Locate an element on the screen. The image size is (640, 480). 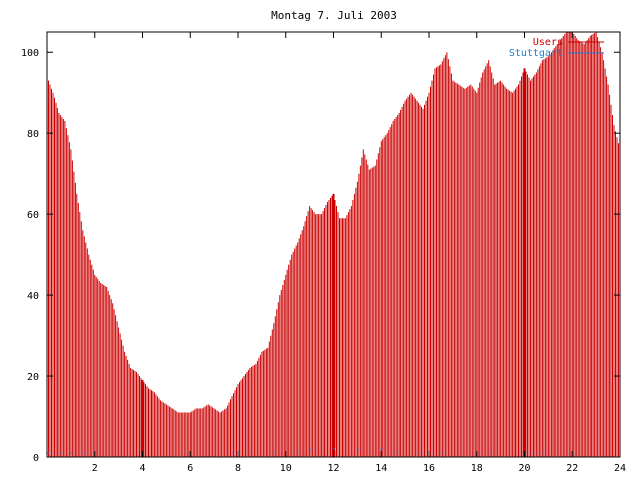
legend-label-users: Users is located at coordinates (548, 42).